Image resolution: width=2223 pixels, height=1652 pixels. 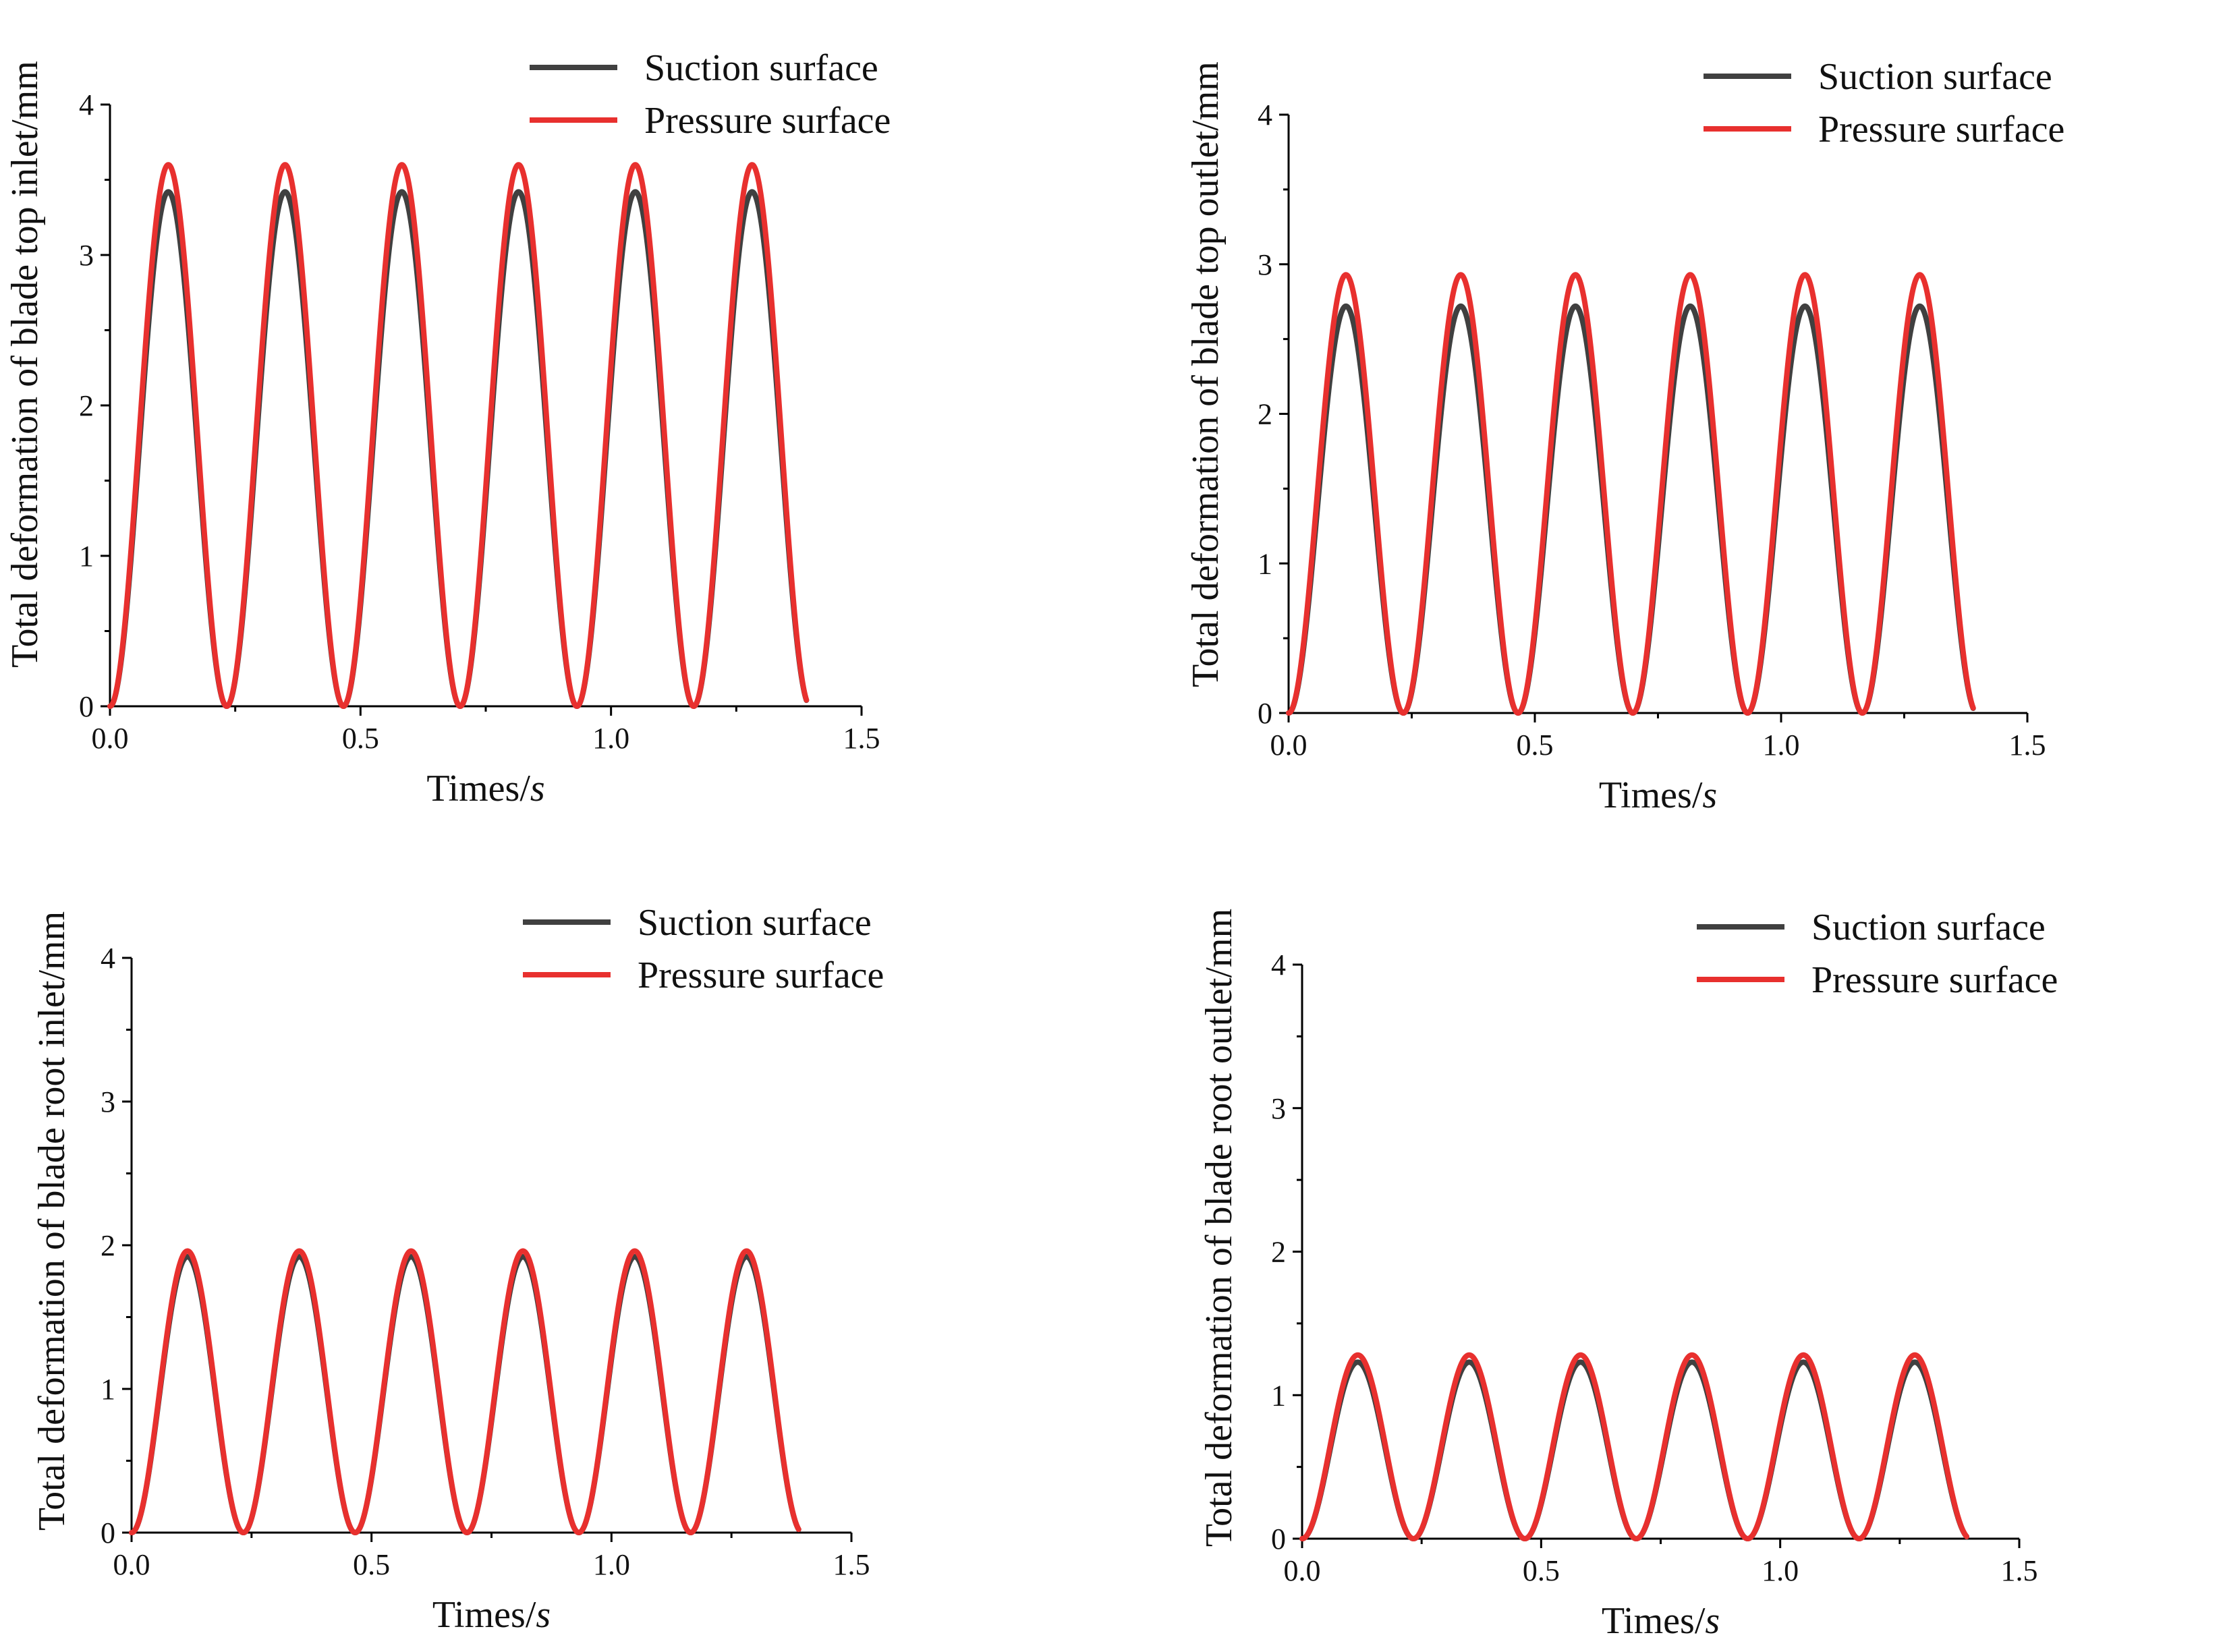 I want to click on y-axis-title: Total deformation of blade root inlet/mm, so click(x=52, y=1221).